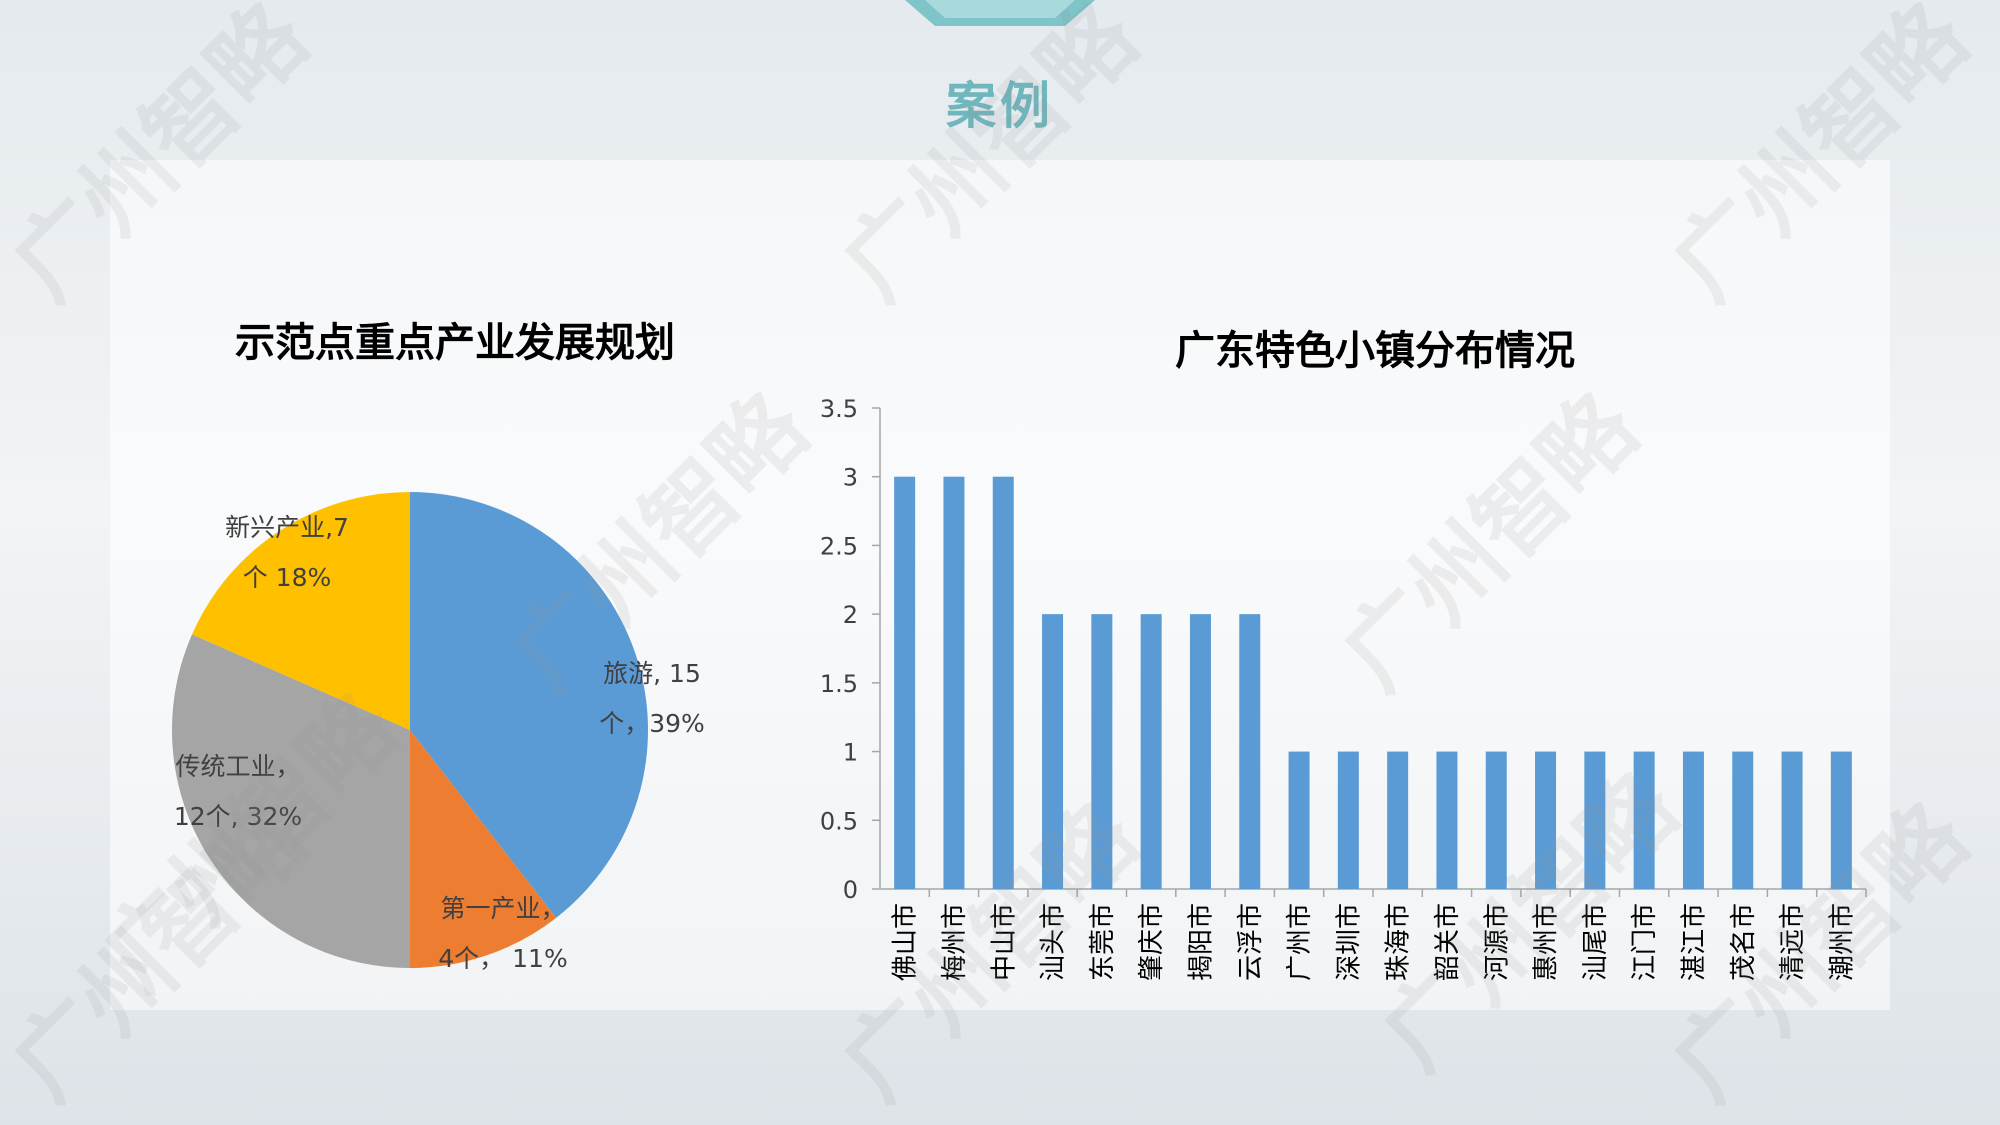 This screenshot has width=2000, height=1125. What do you see at coordinates (906, 942) in the screenshot?
I see `x-category-label: 佛山市` at bounding box center [906, 942].